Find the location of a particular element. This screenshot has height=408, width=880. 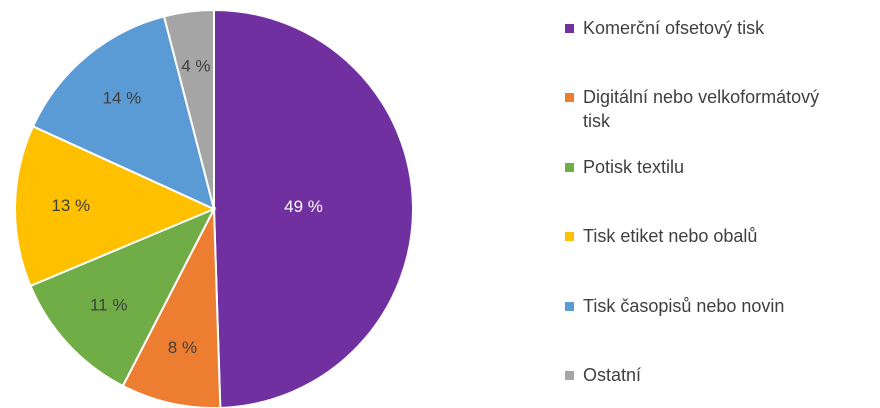

legend-entry: Ostatní is located at coordinates (692, 375).